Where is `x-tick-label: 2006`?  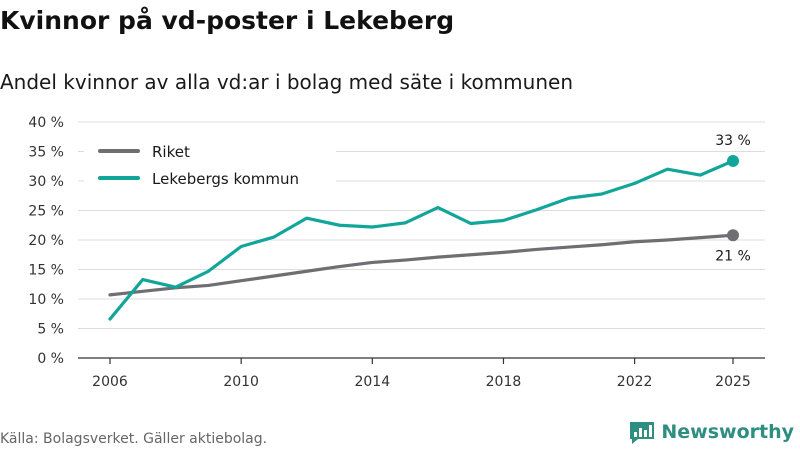 x-tick-label: 2006 is located at coordinates (110, 382).